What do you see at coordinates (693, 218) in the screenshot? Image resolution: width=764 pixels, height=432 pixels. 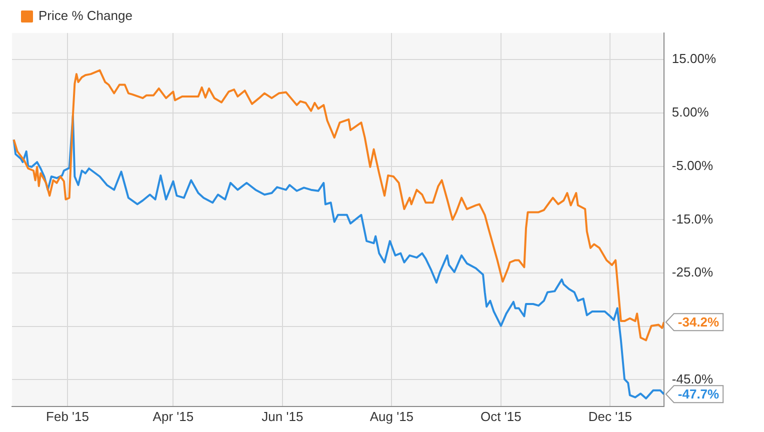 I see `y-tick-label: -15.0%` at bounding box center [693, 218].